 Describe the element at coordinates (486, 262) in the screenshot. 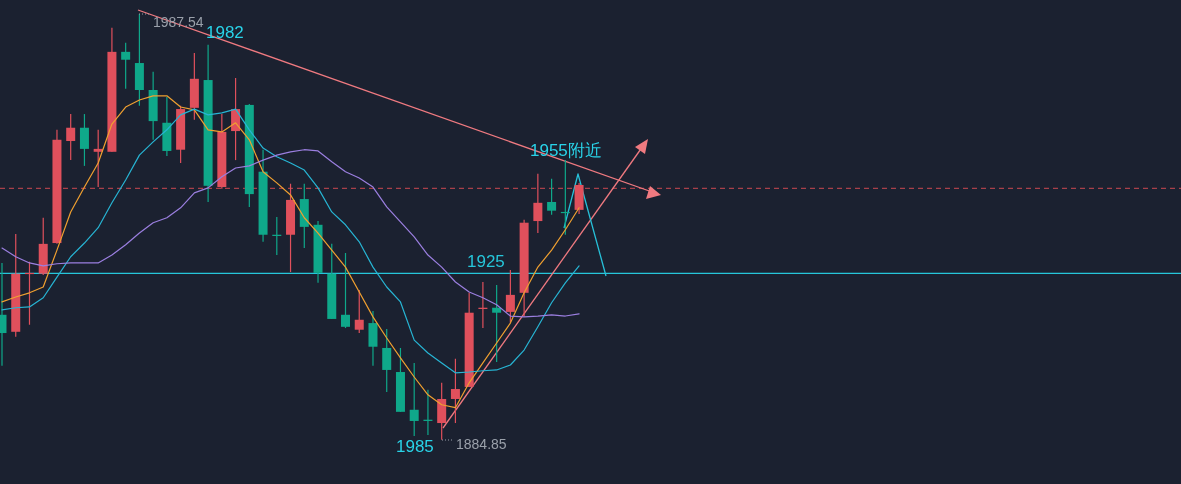

I see `ref-line-label: 1925` at that location.